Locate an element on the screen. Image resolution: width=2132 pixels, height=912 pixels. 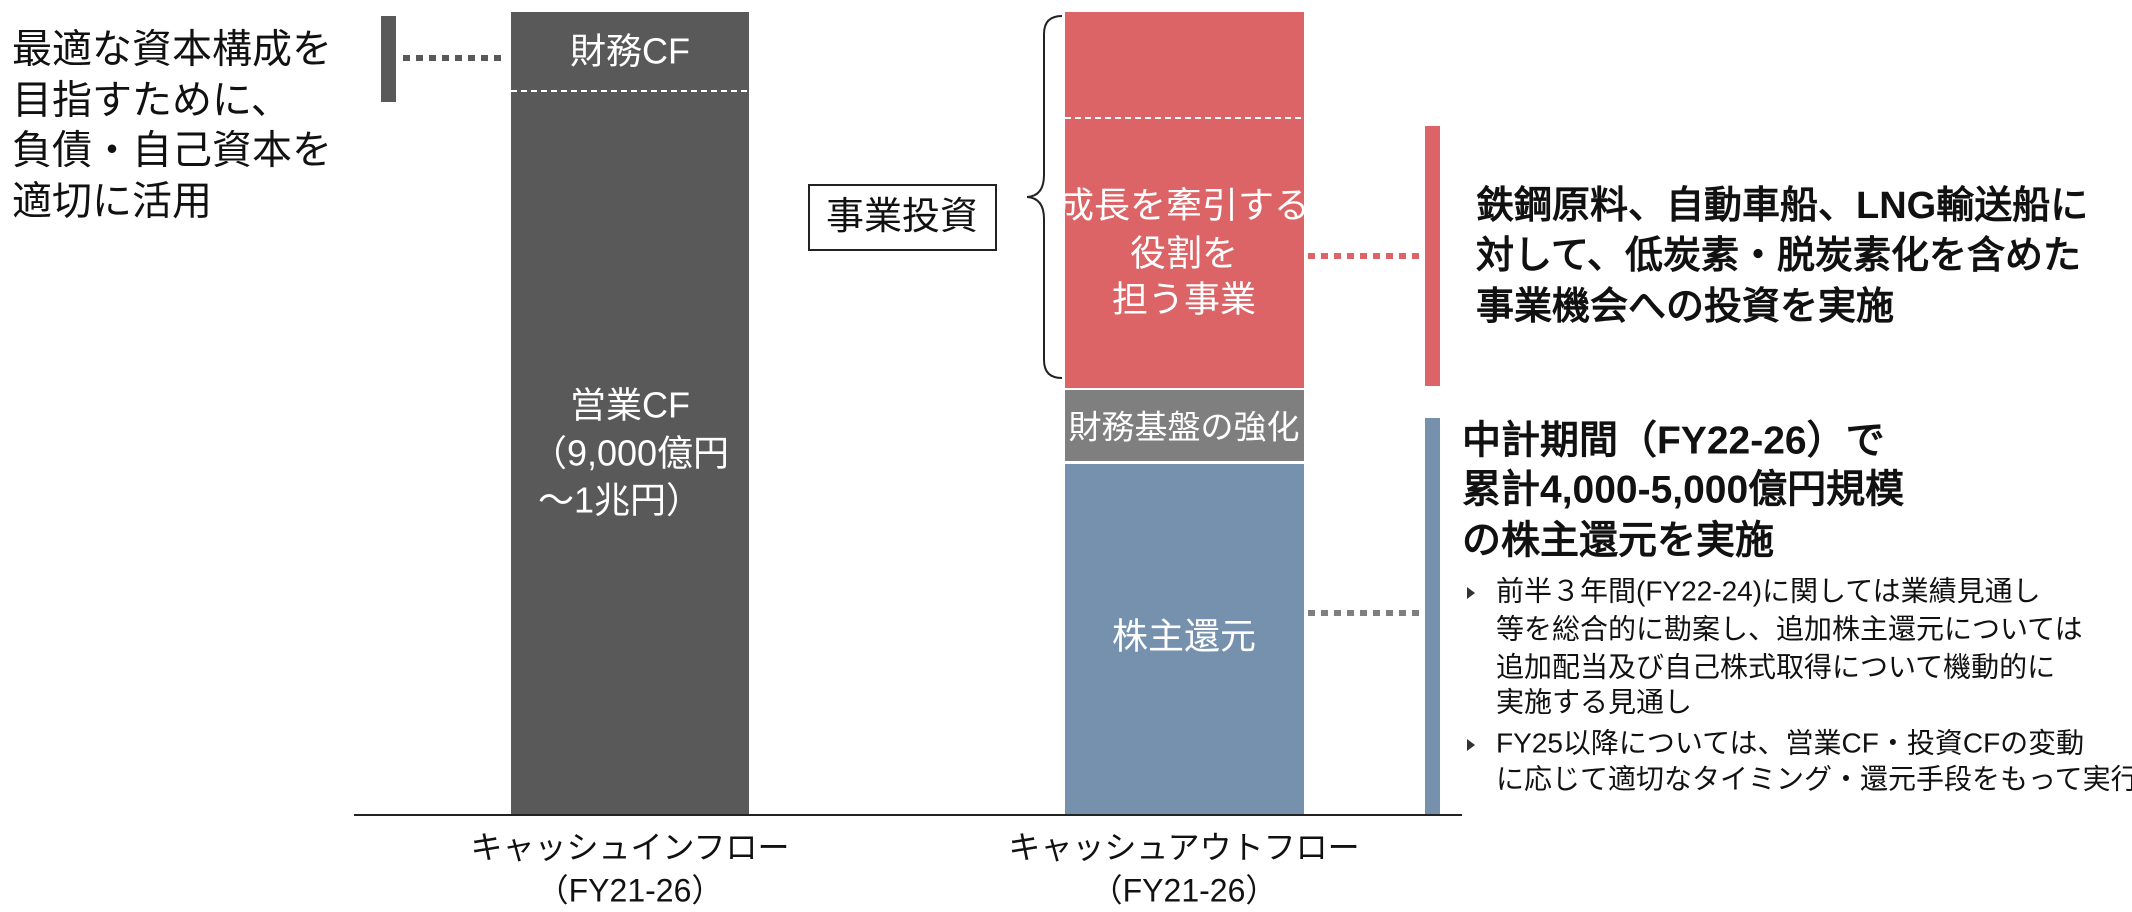
growth-text: 担う事業 is located at coordinates (1184, 299).